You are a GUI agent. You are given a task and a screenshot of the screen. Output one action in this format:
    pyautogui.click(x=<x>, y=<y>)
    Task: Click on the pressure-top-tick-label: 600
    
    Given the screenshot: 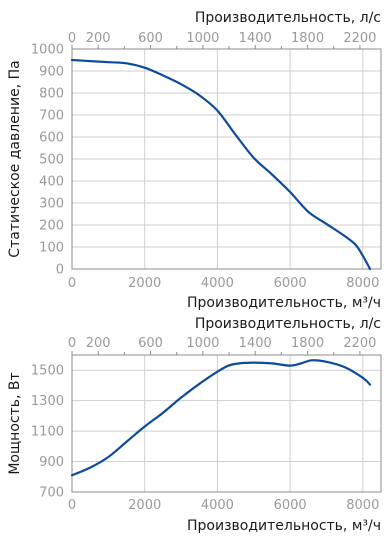 What is the action you would take?
    pyautogui.click(x=150, y=38)
    